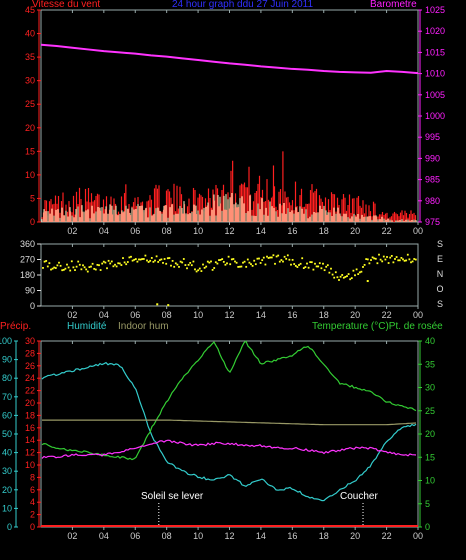  Describe the element at coordinates (135, 231) in the screenshot. I see `panel1-xlabel-06: 06` at that location.